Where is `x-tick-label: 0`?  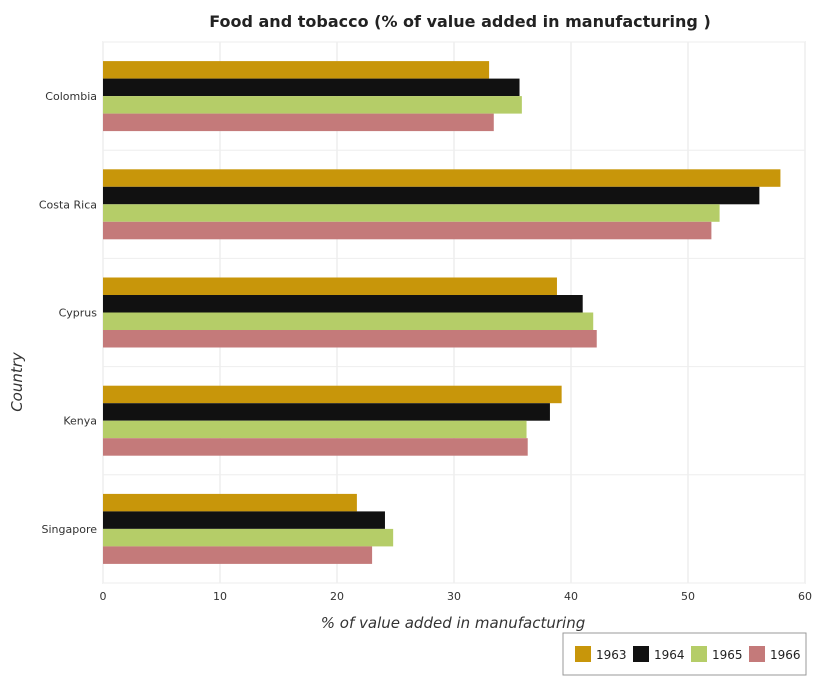
x-tick-label: 0 is located at coordinates (103, 596).